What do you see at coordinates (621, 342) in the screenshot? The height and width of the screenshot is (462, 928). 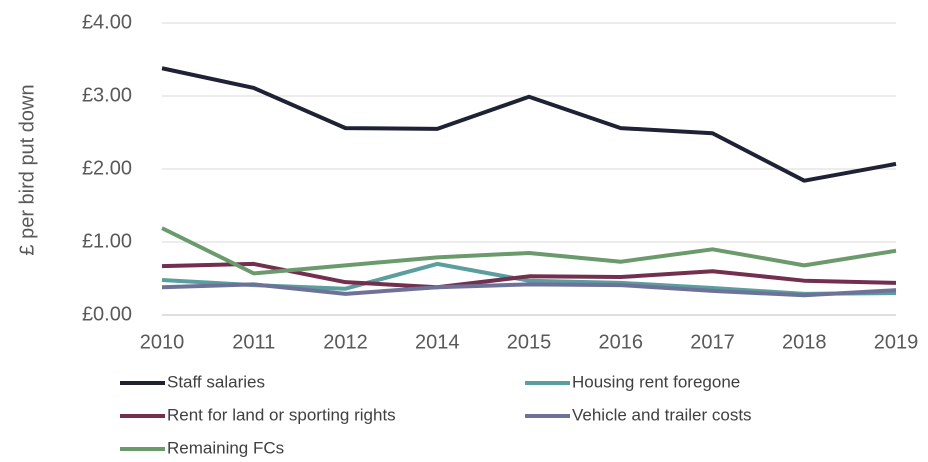 I see `x-tick-label: 2016` at bounding box center [621, 342].